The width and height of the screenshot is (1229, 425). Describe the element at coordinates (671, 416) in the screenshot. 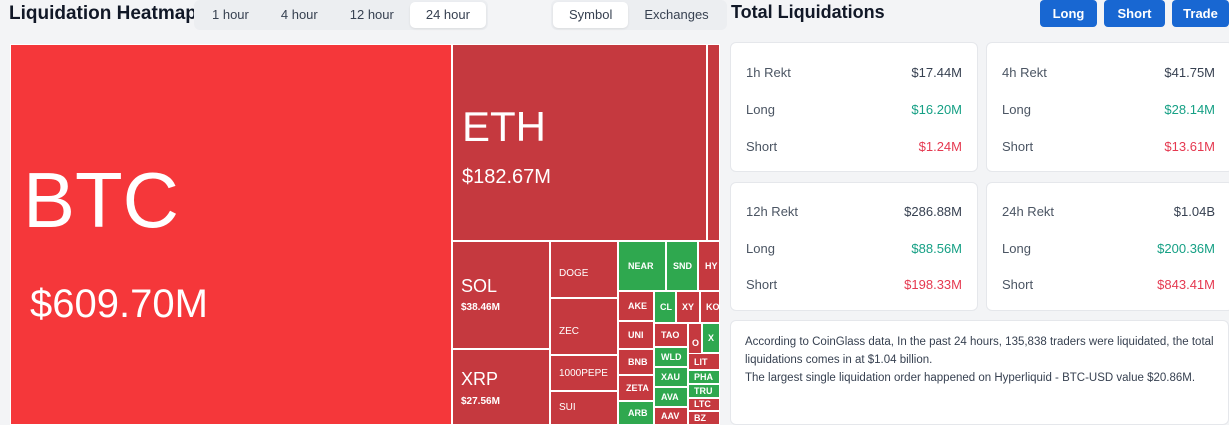

I see `tile-aav: AAV` at that location.